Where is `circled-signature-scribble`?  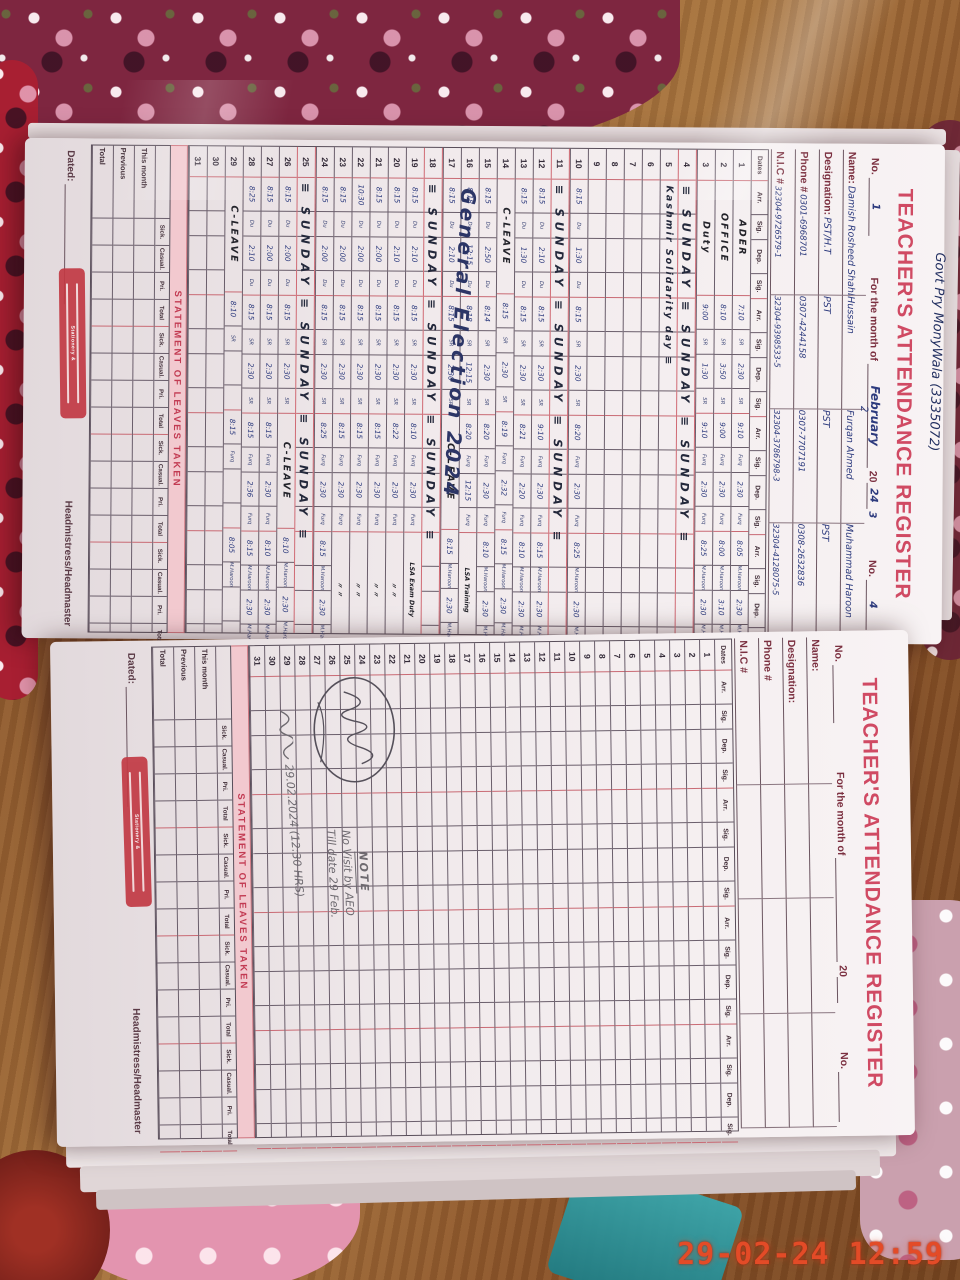
circled-signature-scribble is located at coordinates (345, 732).